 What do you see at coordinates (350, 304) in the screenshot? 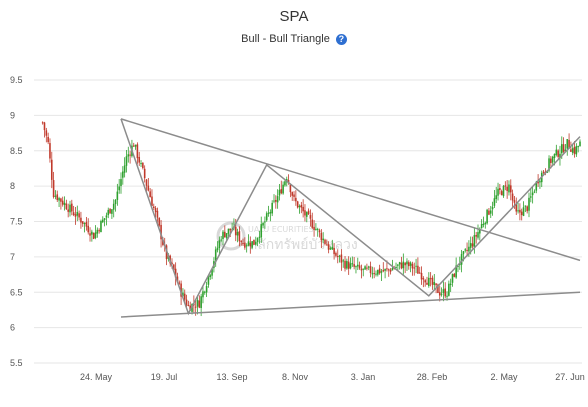
I see `lower-trendline` at bounding box center [350, 304].